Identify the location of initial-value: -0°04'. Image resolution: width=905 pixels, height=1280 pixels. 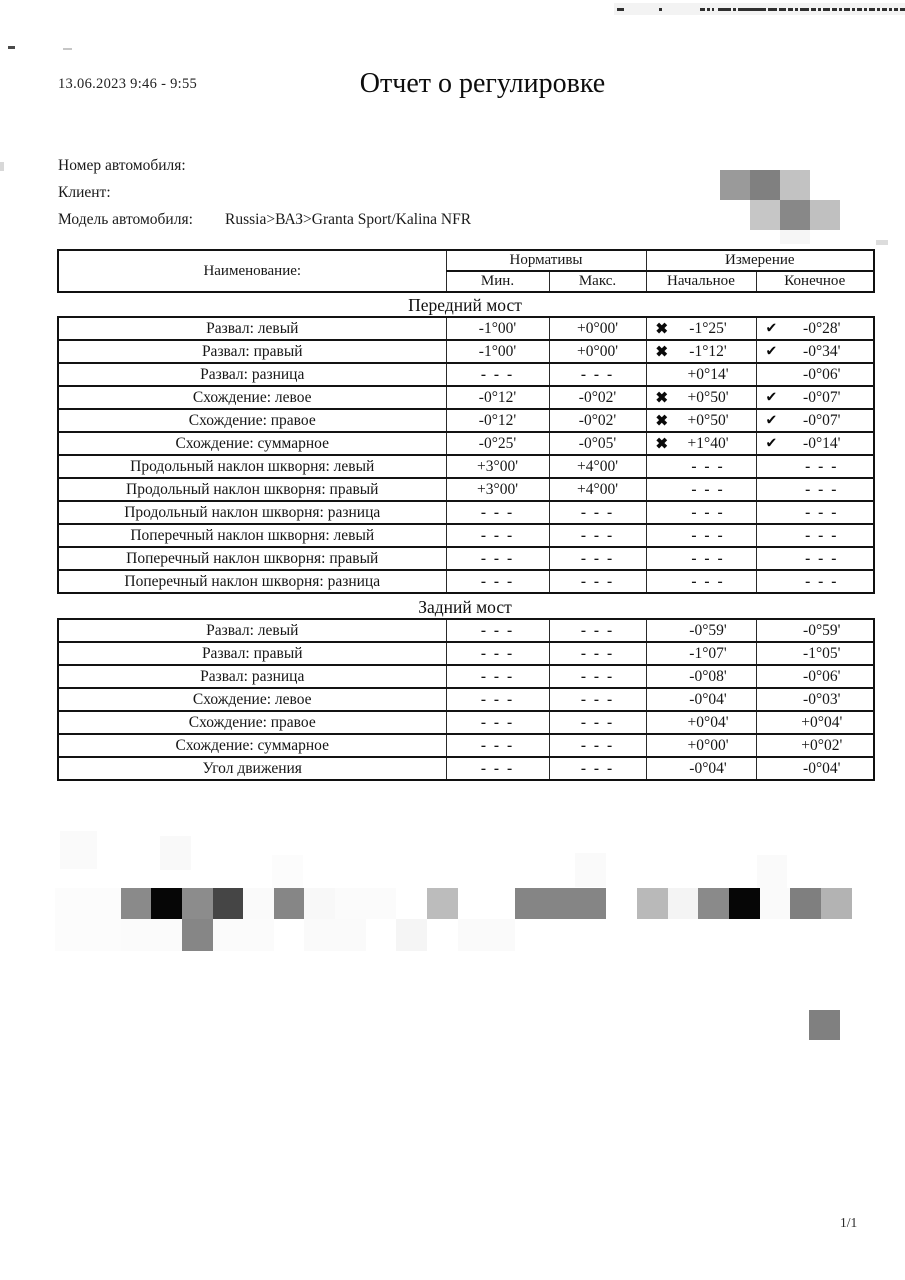
(701, 768).